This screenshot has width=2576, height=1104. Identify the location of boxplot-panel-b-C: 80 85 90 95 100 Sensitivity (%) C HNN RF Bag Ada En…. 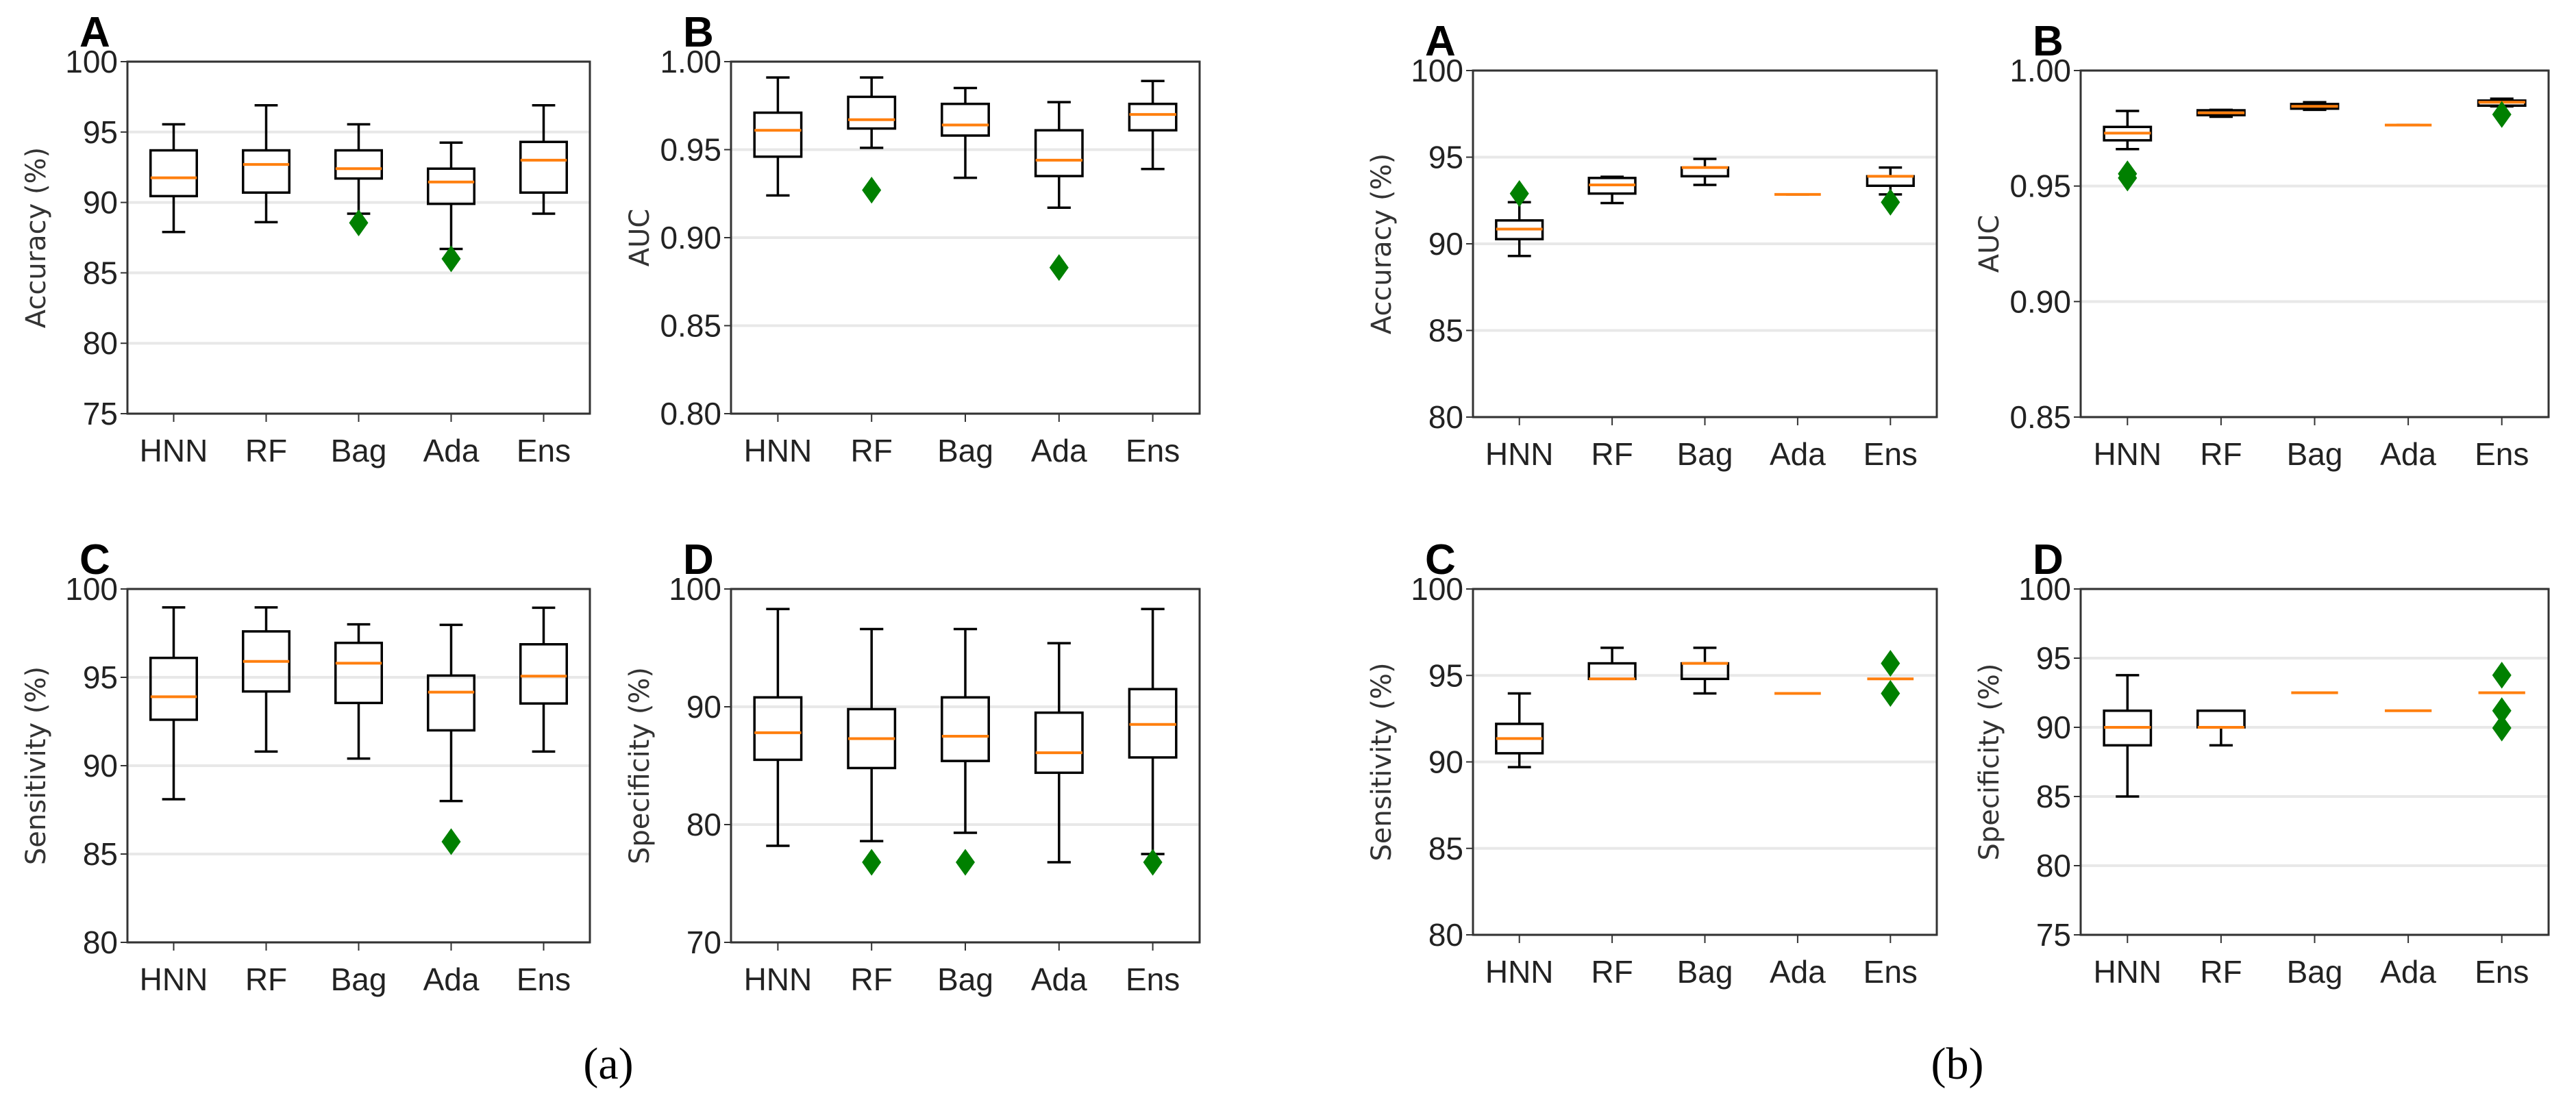
(1652, 763).